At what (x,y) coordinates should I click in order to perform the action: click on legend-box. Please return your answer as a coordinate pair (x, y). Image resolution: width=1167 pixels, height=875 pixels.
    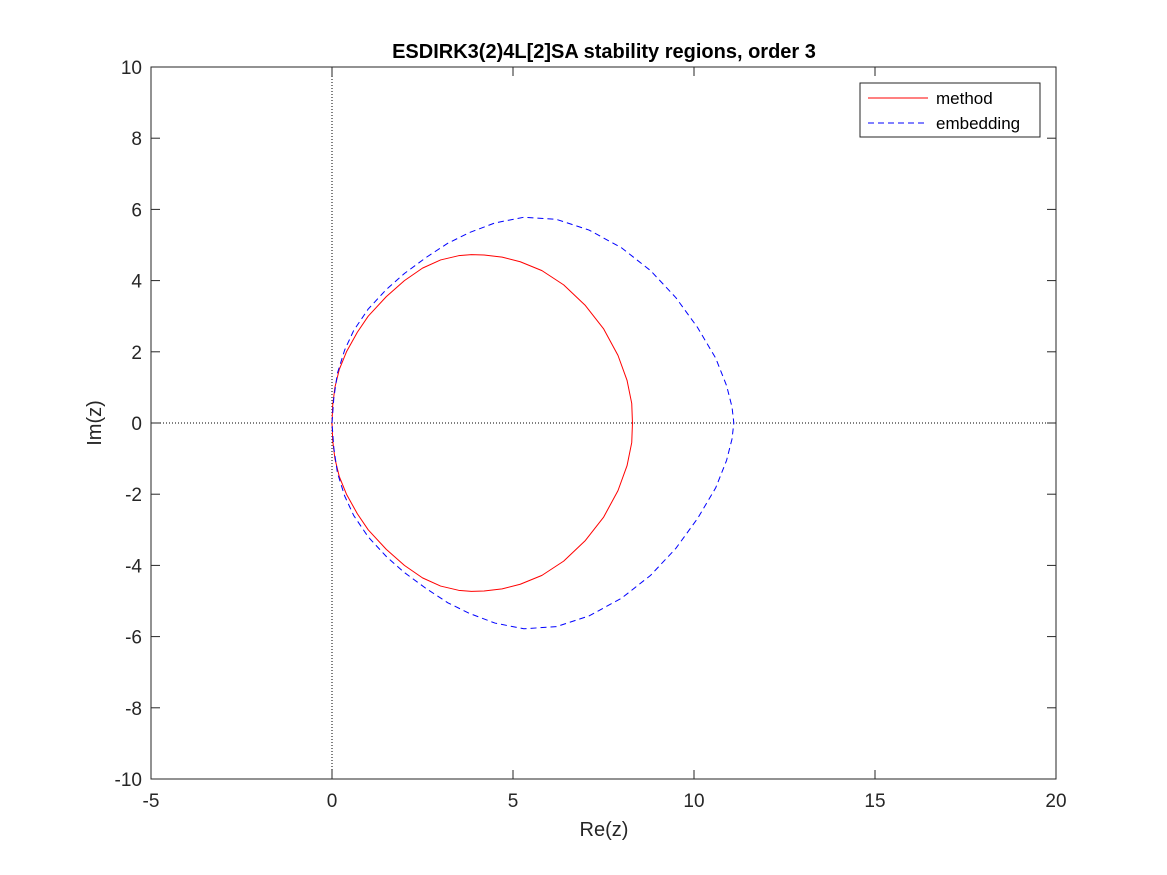
    Looking at the image, I should click on (950, 110).